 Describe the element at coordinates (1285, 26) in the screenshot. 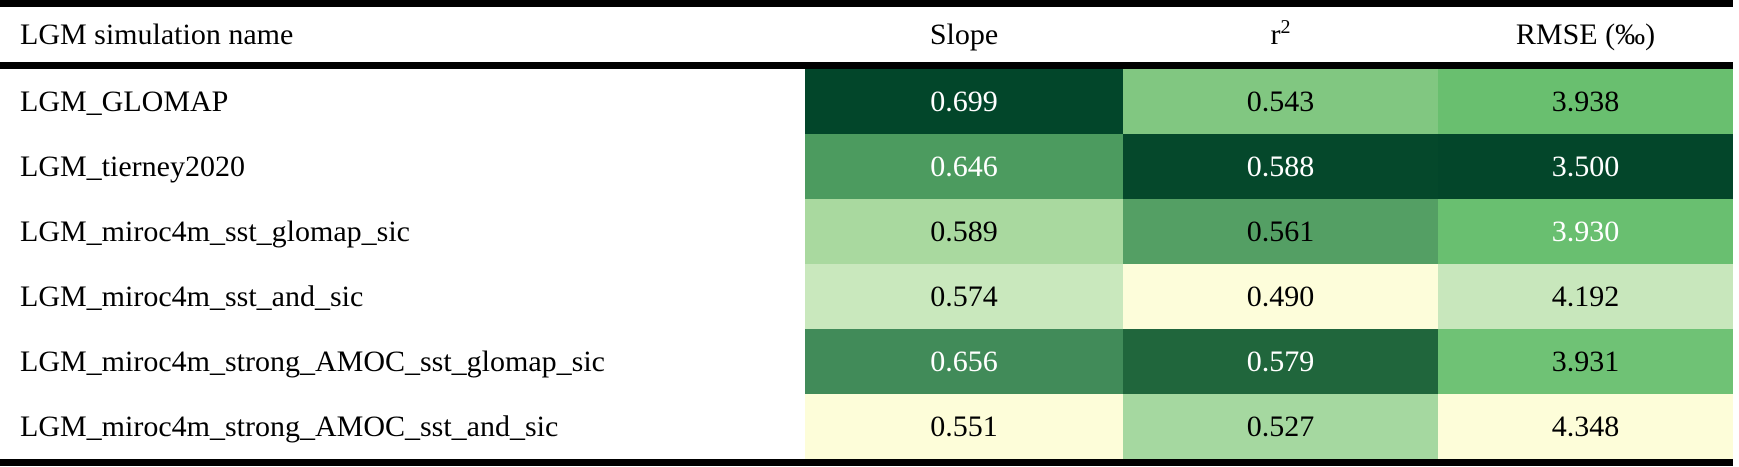

I see `r2-superscript: 2` at that location.